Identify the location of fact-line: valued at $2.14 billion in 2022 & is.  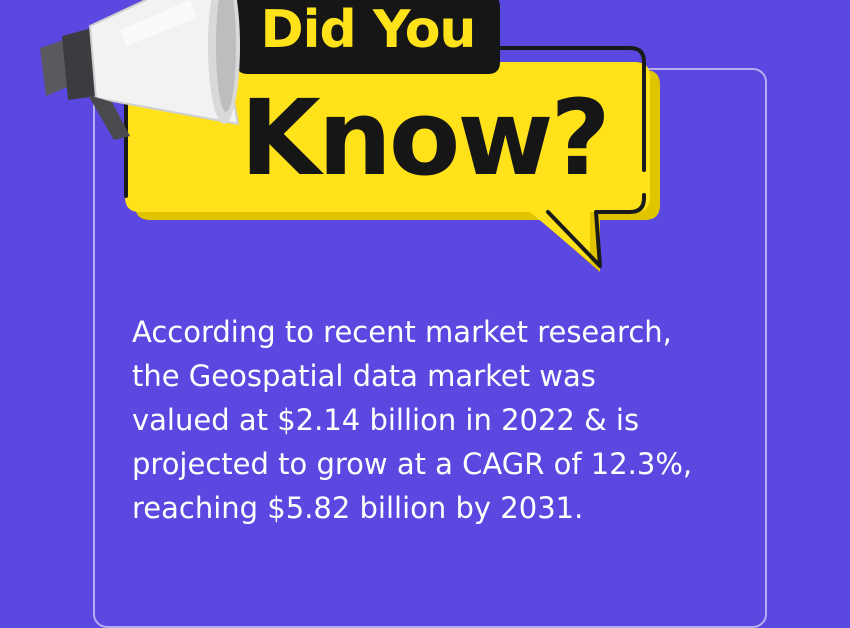
(386, 420).